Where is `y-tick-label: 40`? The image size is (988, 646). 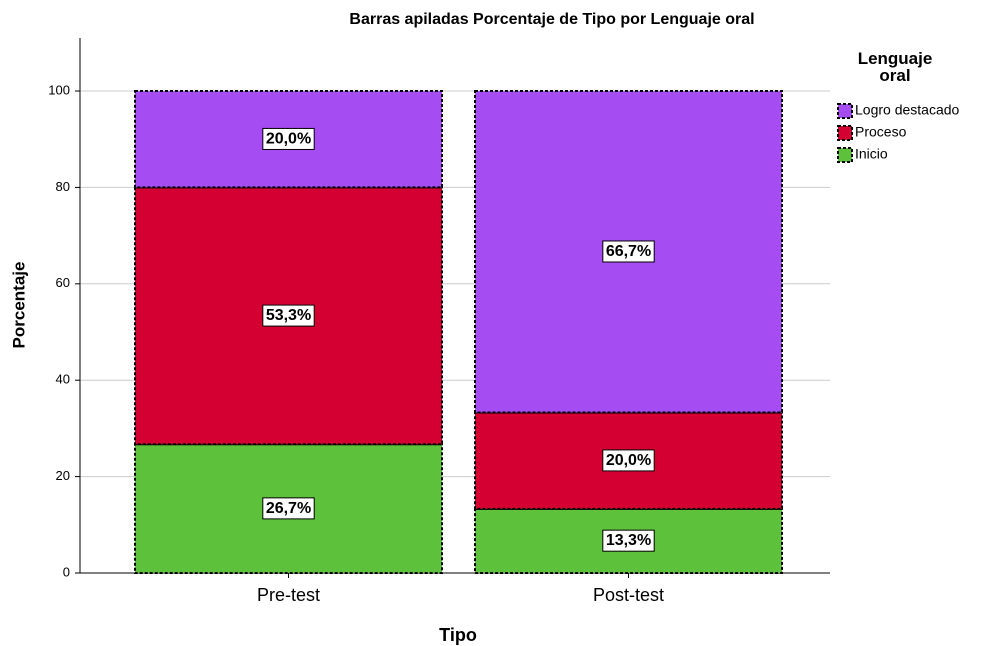
y-tick-label: 40 is located at coordinates (63, 379).